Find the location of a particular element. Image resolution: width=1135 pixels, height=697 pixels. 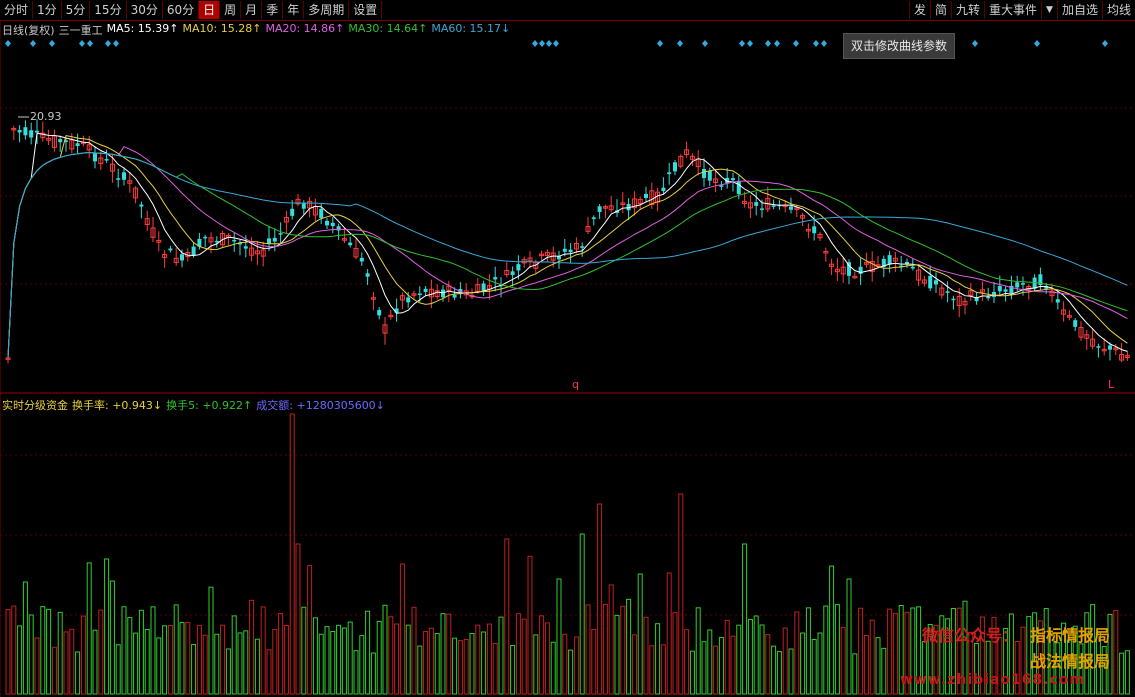

high-price-label: 20.93 is located at coordinates (46, 116).